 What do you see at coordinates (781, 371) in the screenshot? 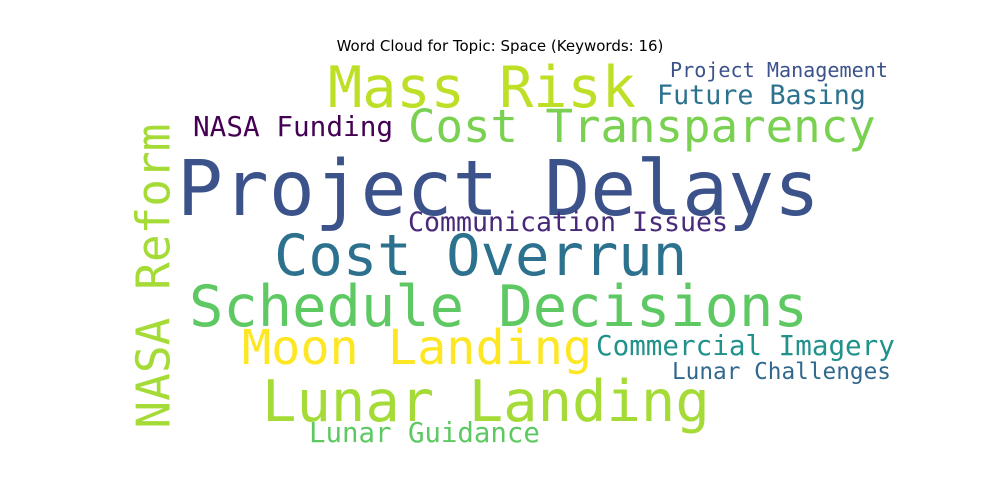
I see `cloud-word: Lunar Challenges` at bounding box center [781, 371].